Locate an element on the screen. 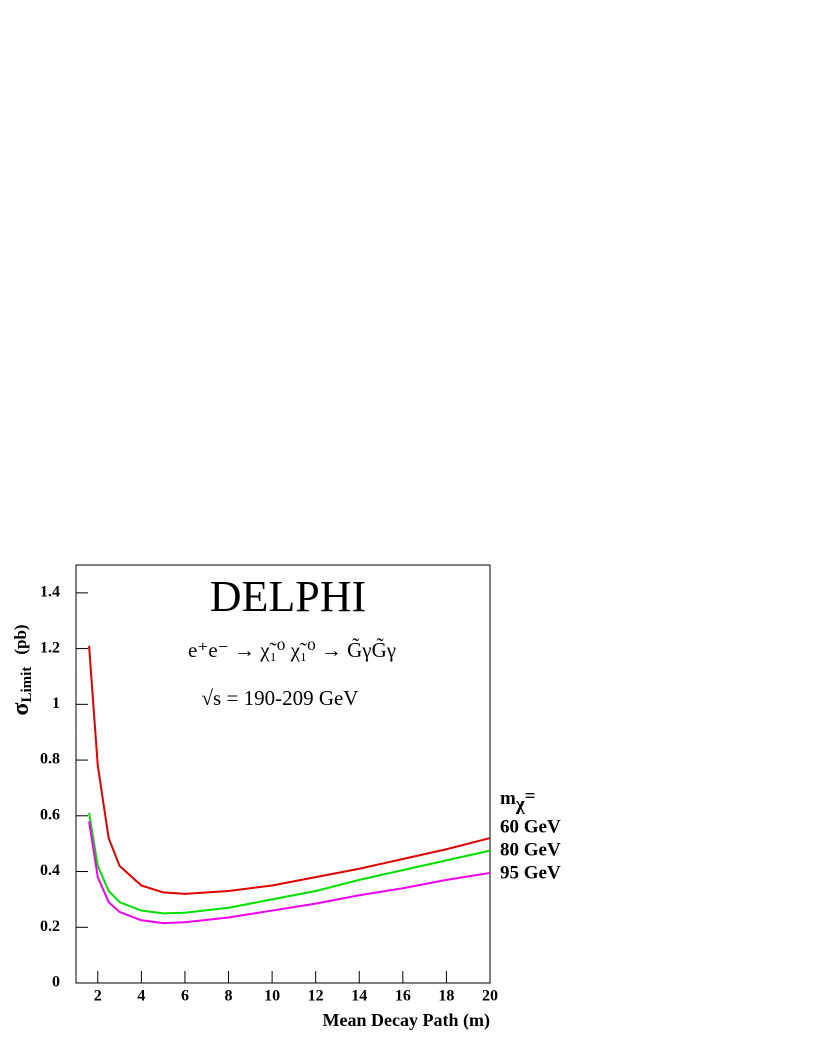 The width and height of the screenshot is (817, 1058). x-tick-label: 12 is located at coordinates (316, 996).